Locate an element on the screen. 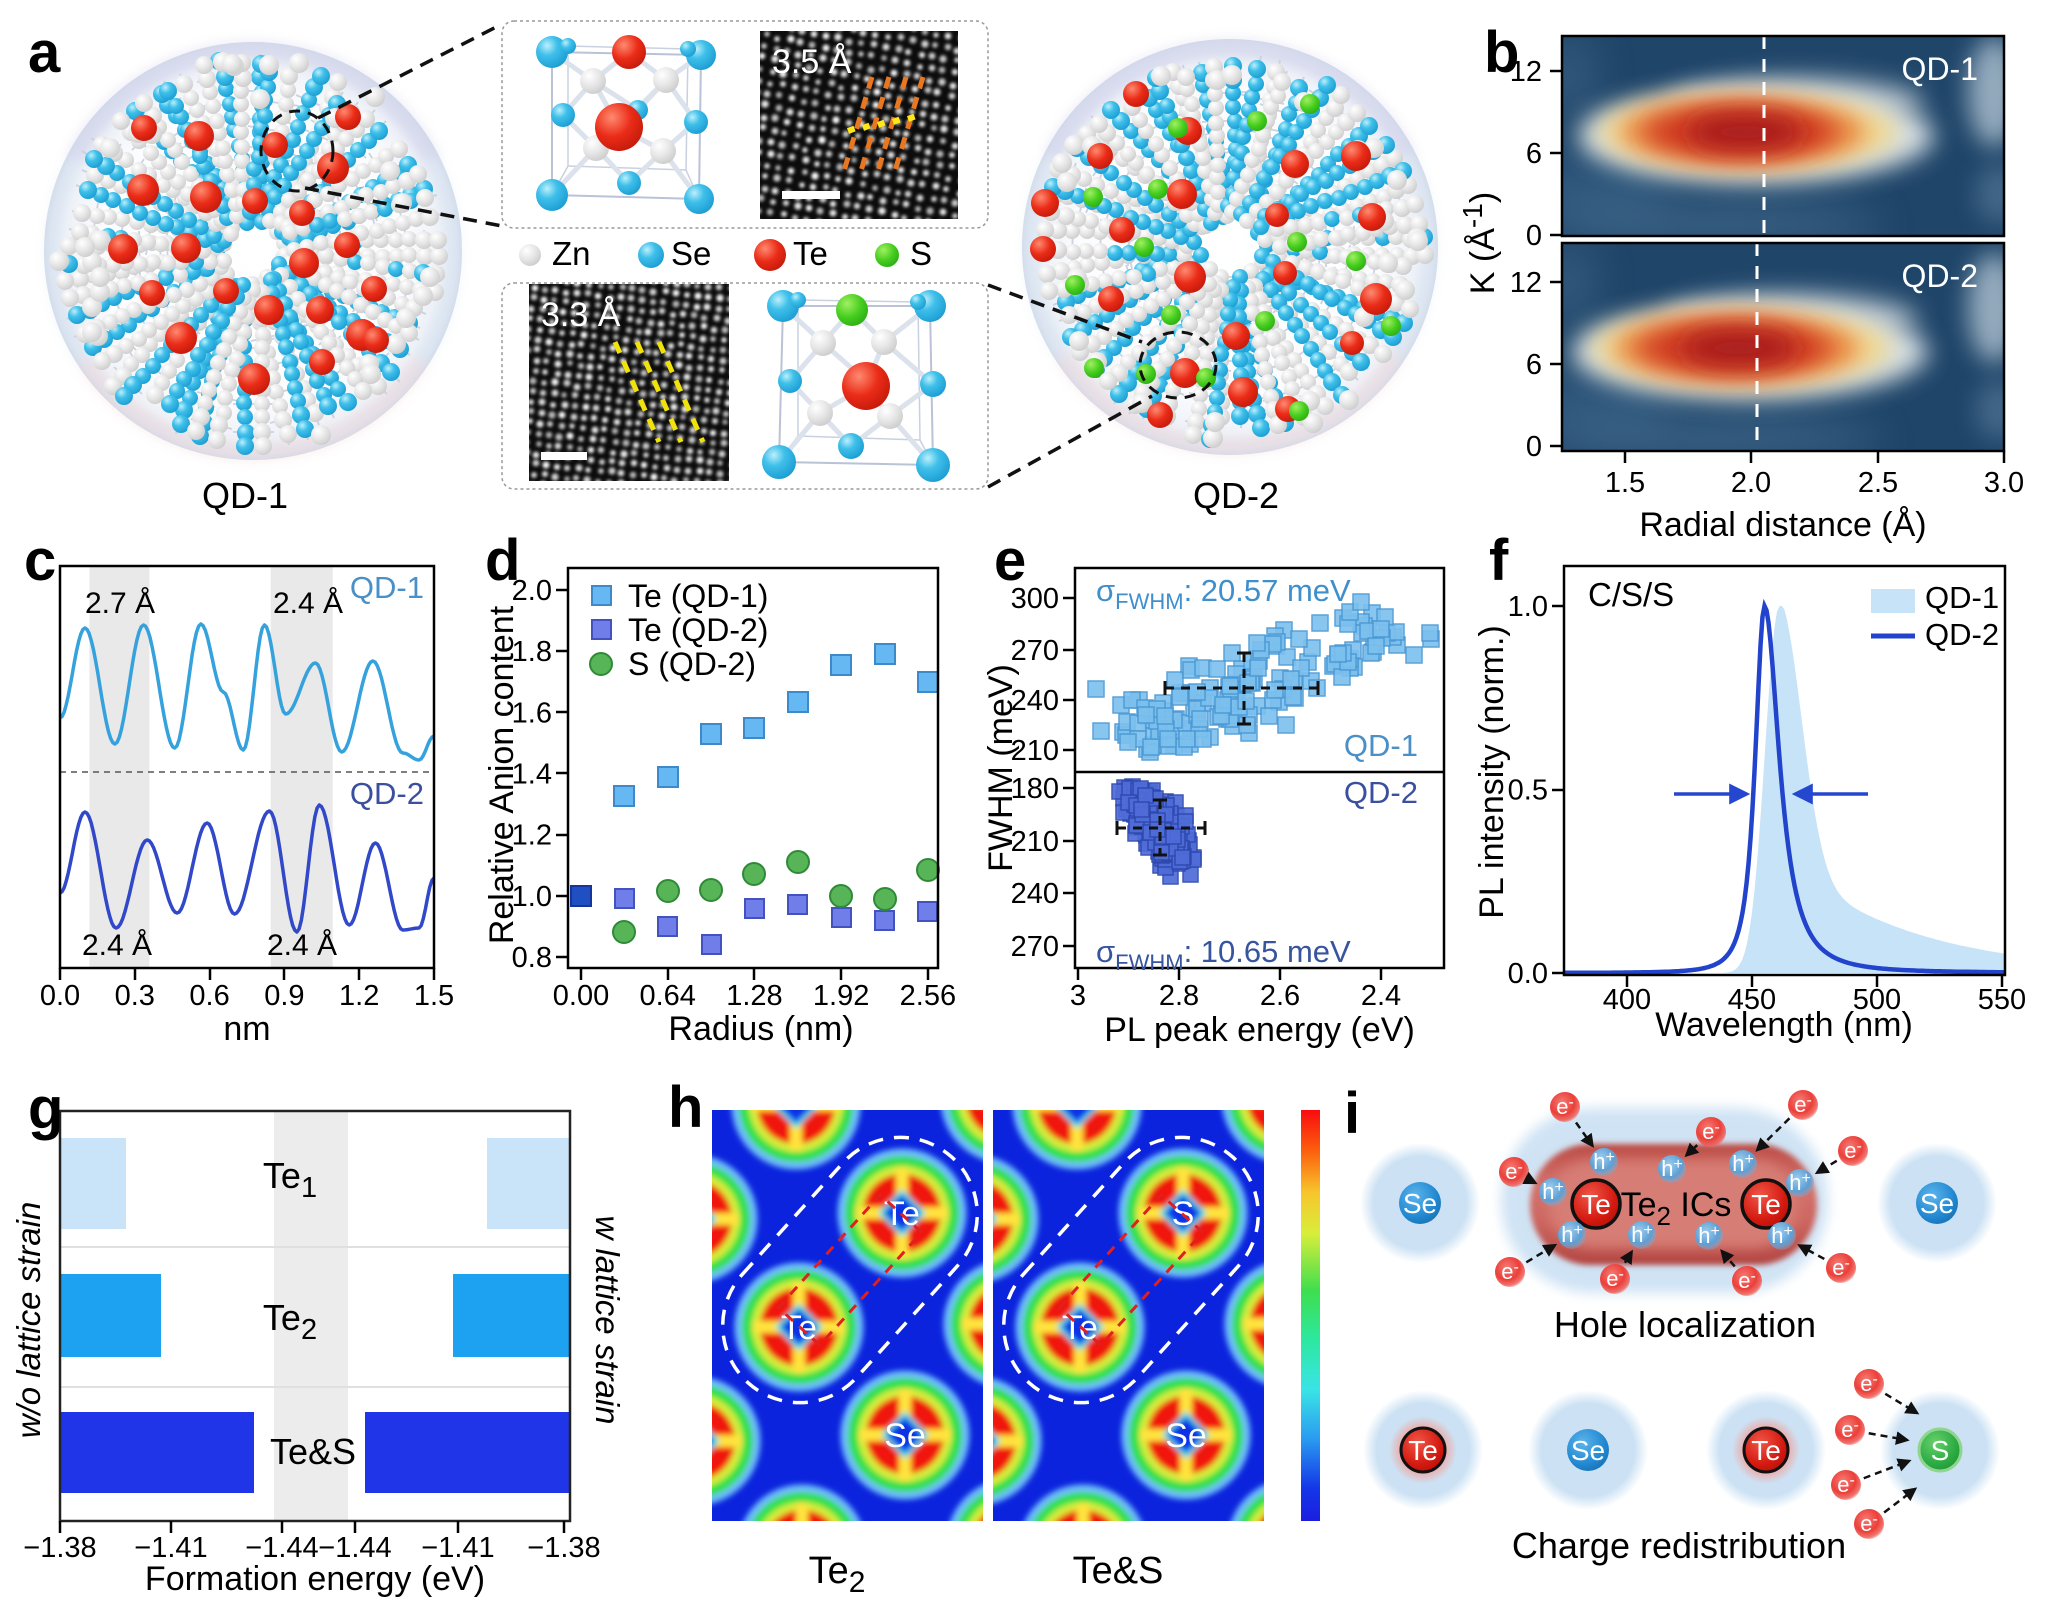 Image resolution: width=2048 pixels, height=1621 pixels. svg-text: e is located at coordinates (1010, 560).